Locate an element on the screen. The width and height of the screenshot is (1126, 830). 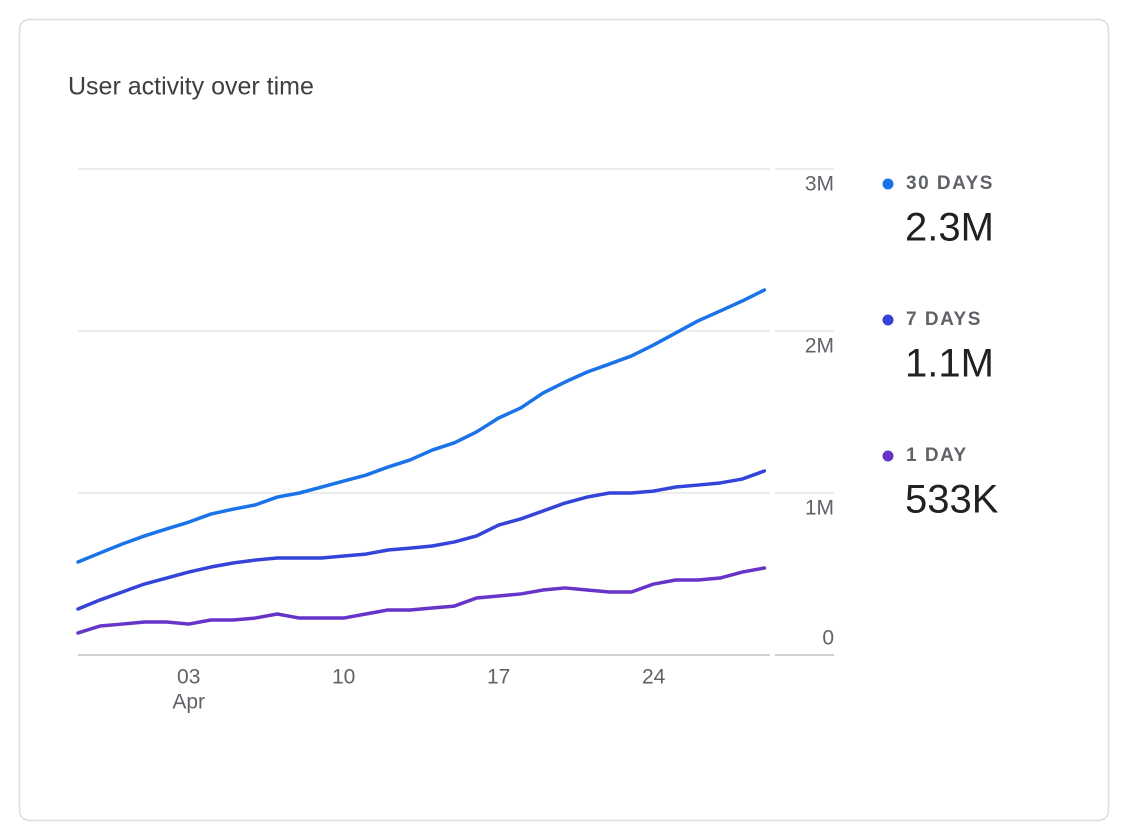
x-month-label: Apr is located at coordinates (188, 702).